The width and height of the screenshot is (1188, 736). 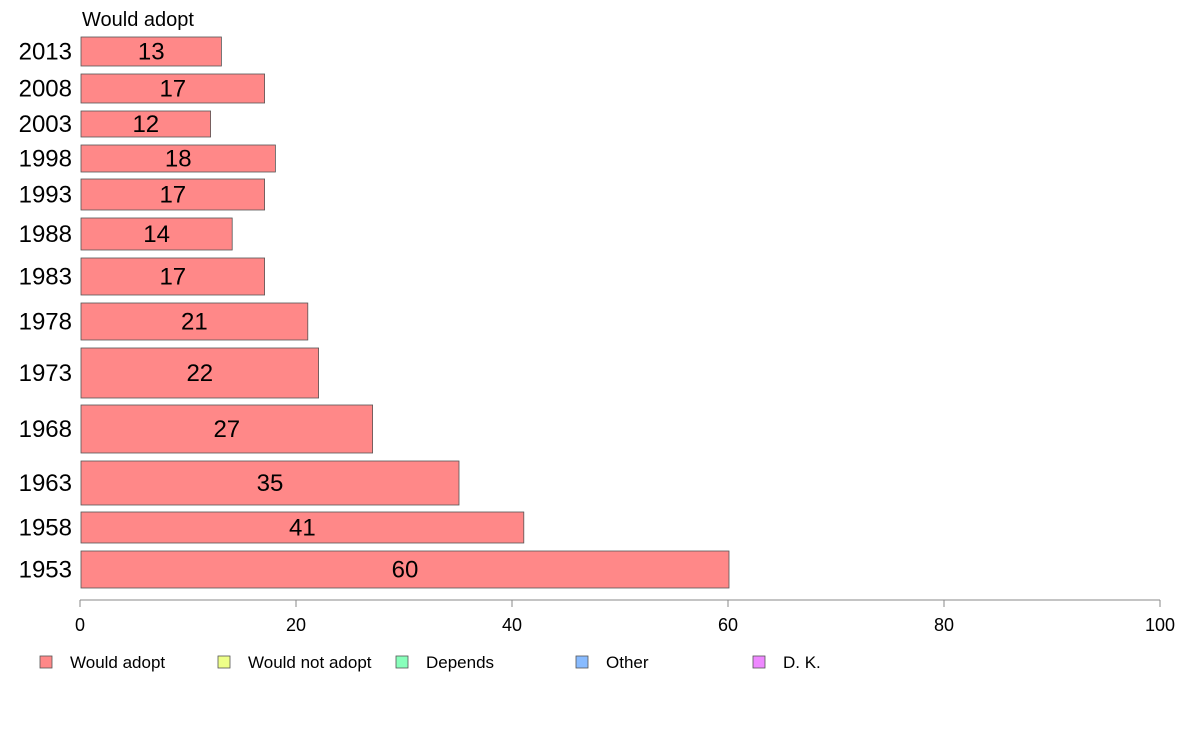 I want to click on bar-value-label: 22, so click(x=199, y=373).